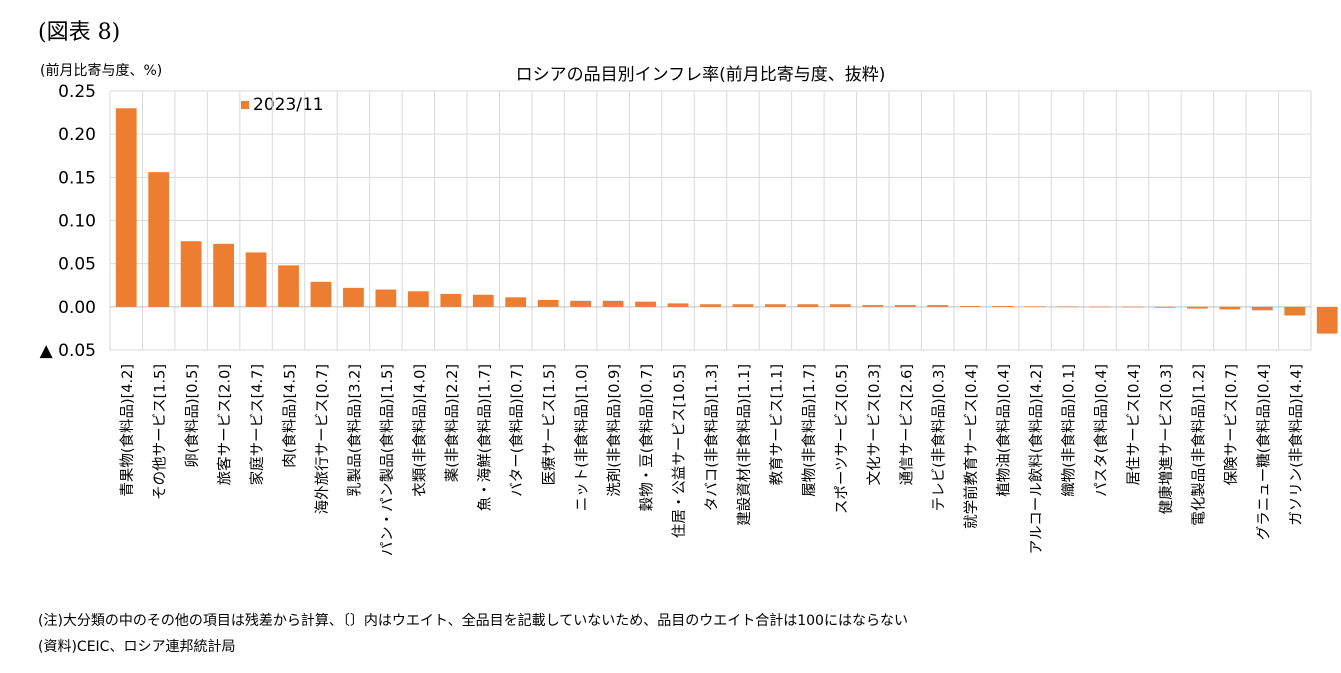 Image resolution: width=1341 pixels, height=673 pixels. Describe the element at coordinates (776, 424) in the screenshot. I see `x-tick-label: 教育サービス[1.1]` at that location.